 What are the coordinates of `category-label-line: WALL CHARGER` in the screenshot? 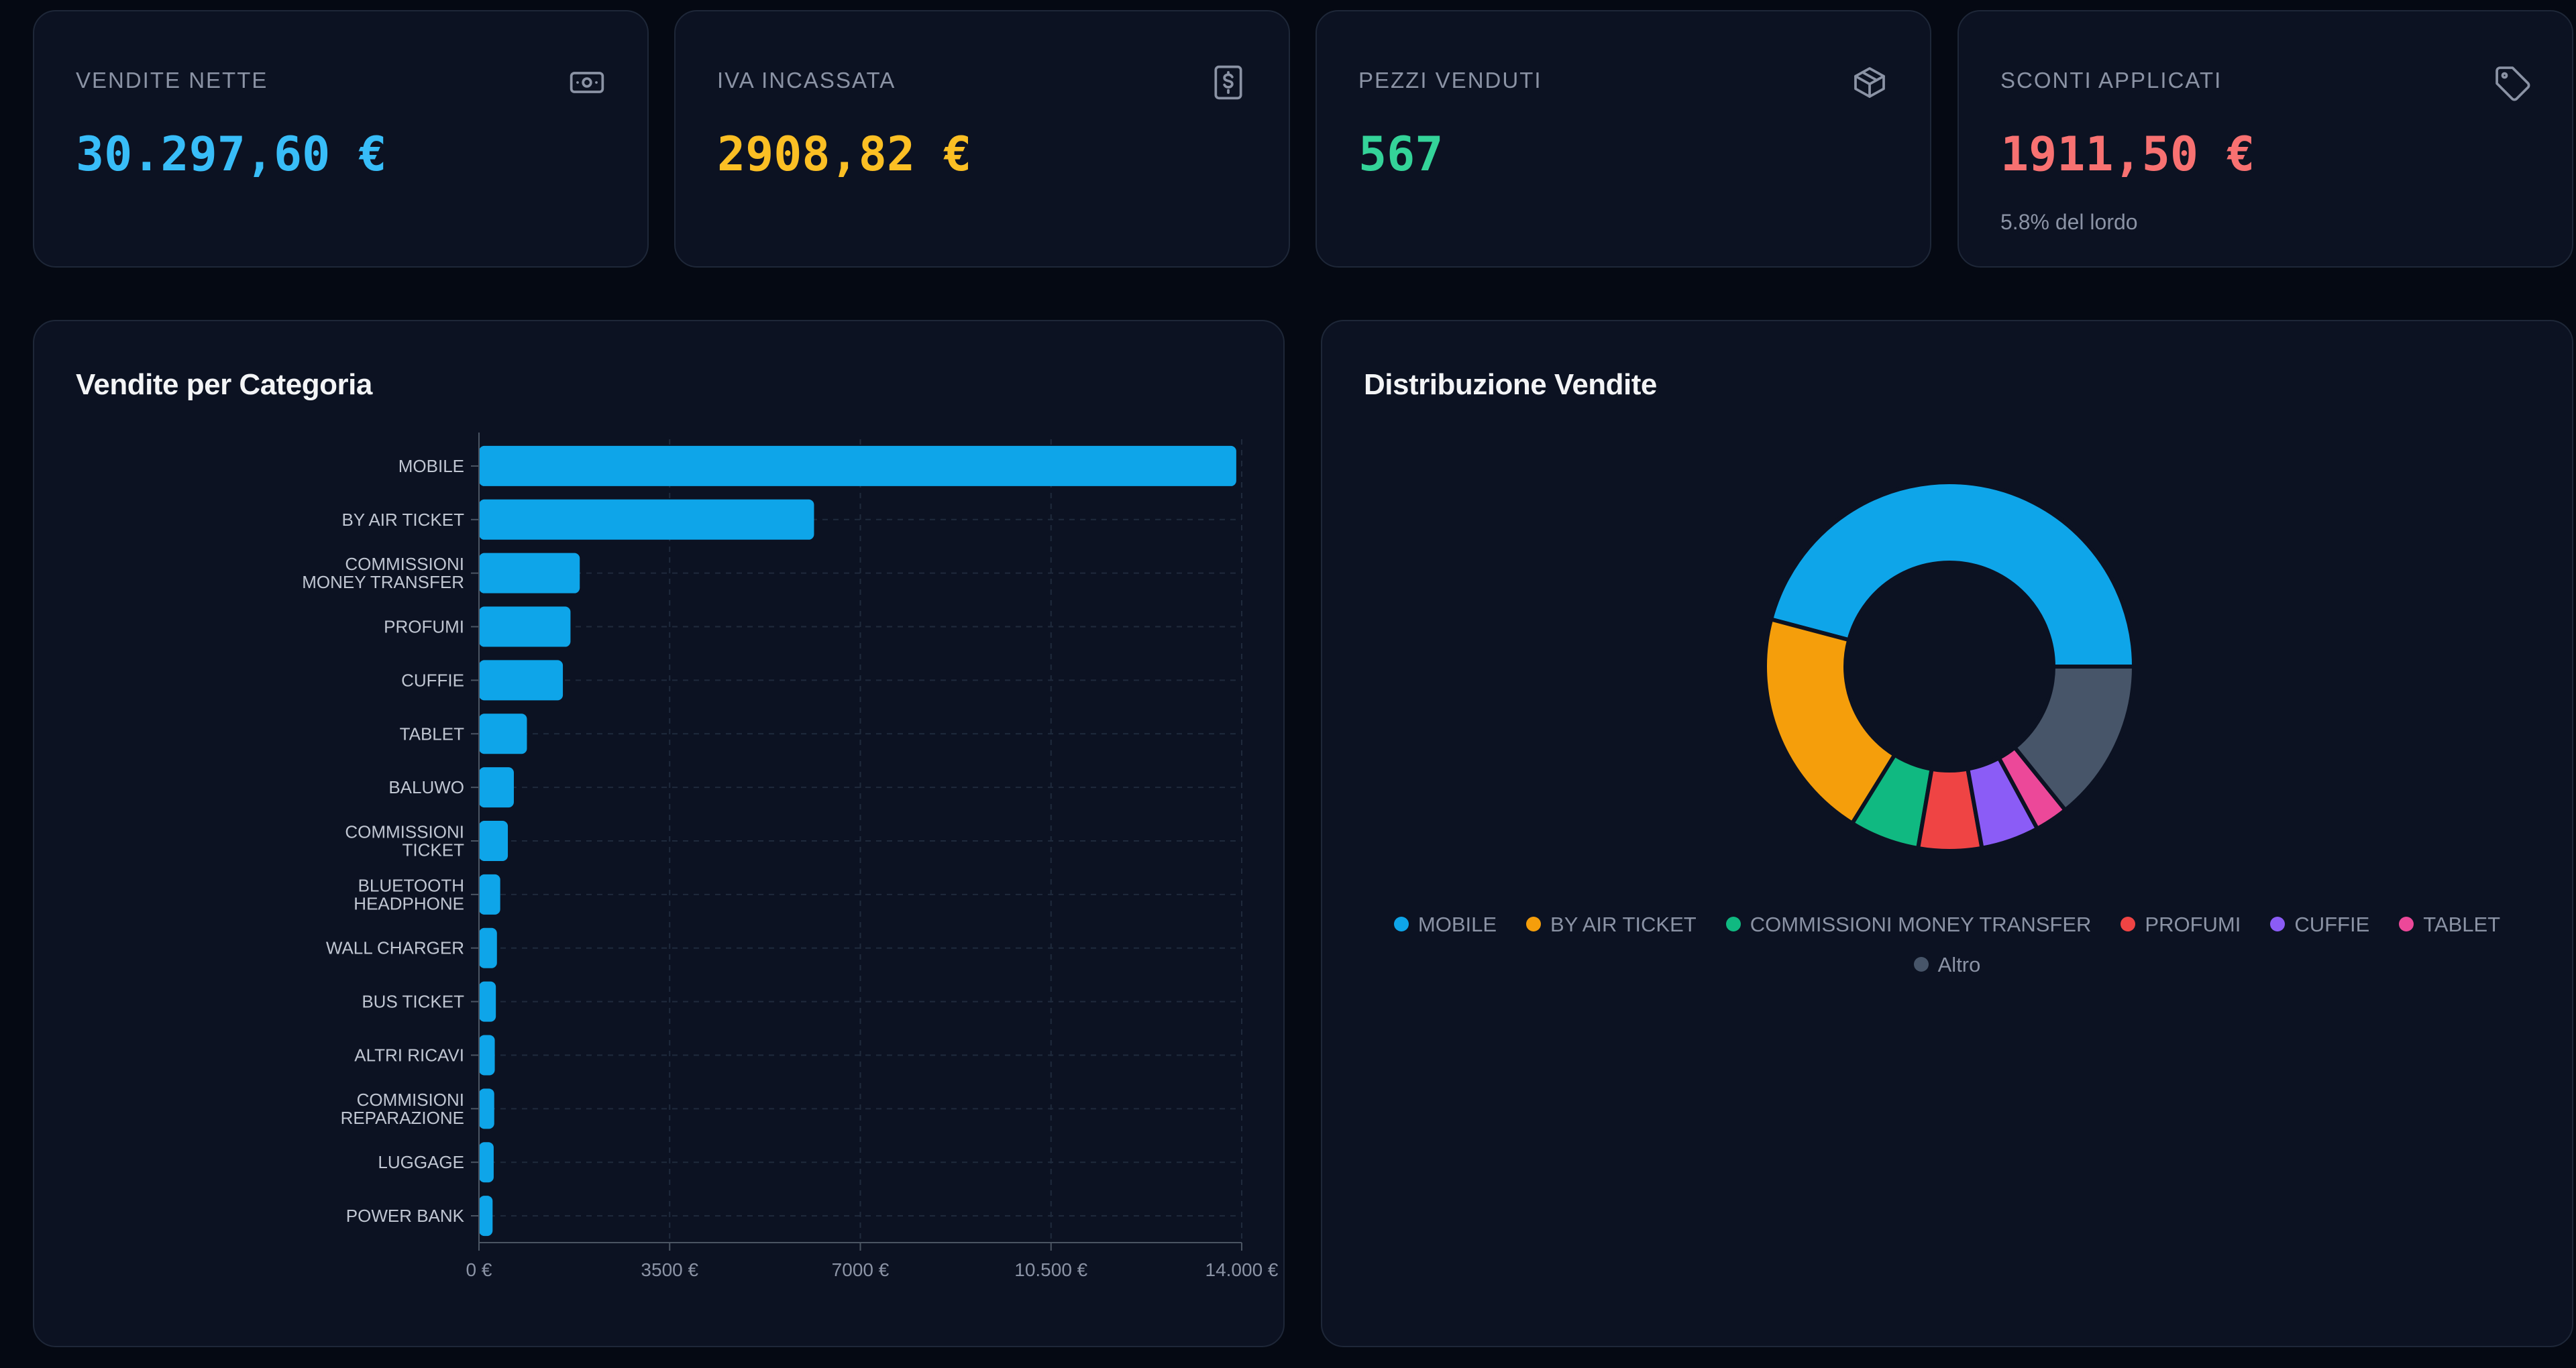 It's located at (395, 948).